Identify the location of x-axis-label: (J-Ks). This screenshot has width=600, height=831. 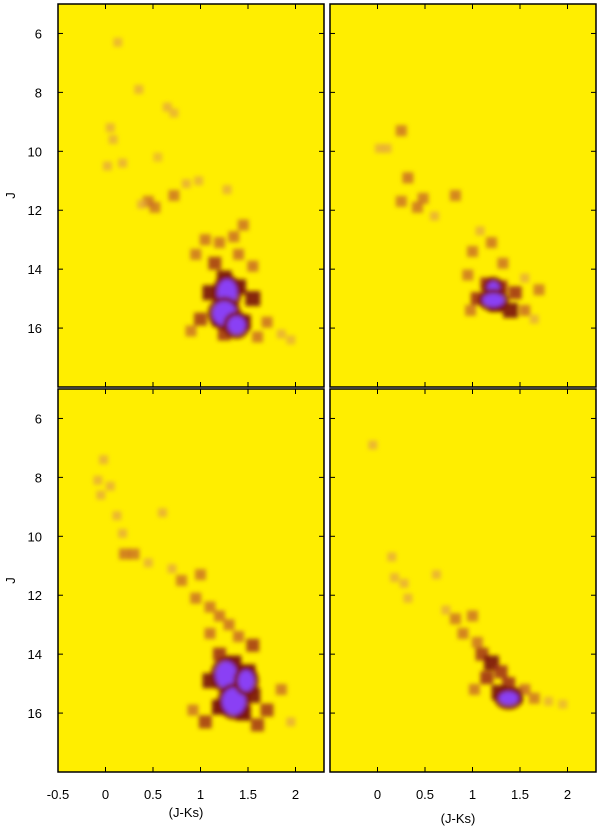
(458, 818).